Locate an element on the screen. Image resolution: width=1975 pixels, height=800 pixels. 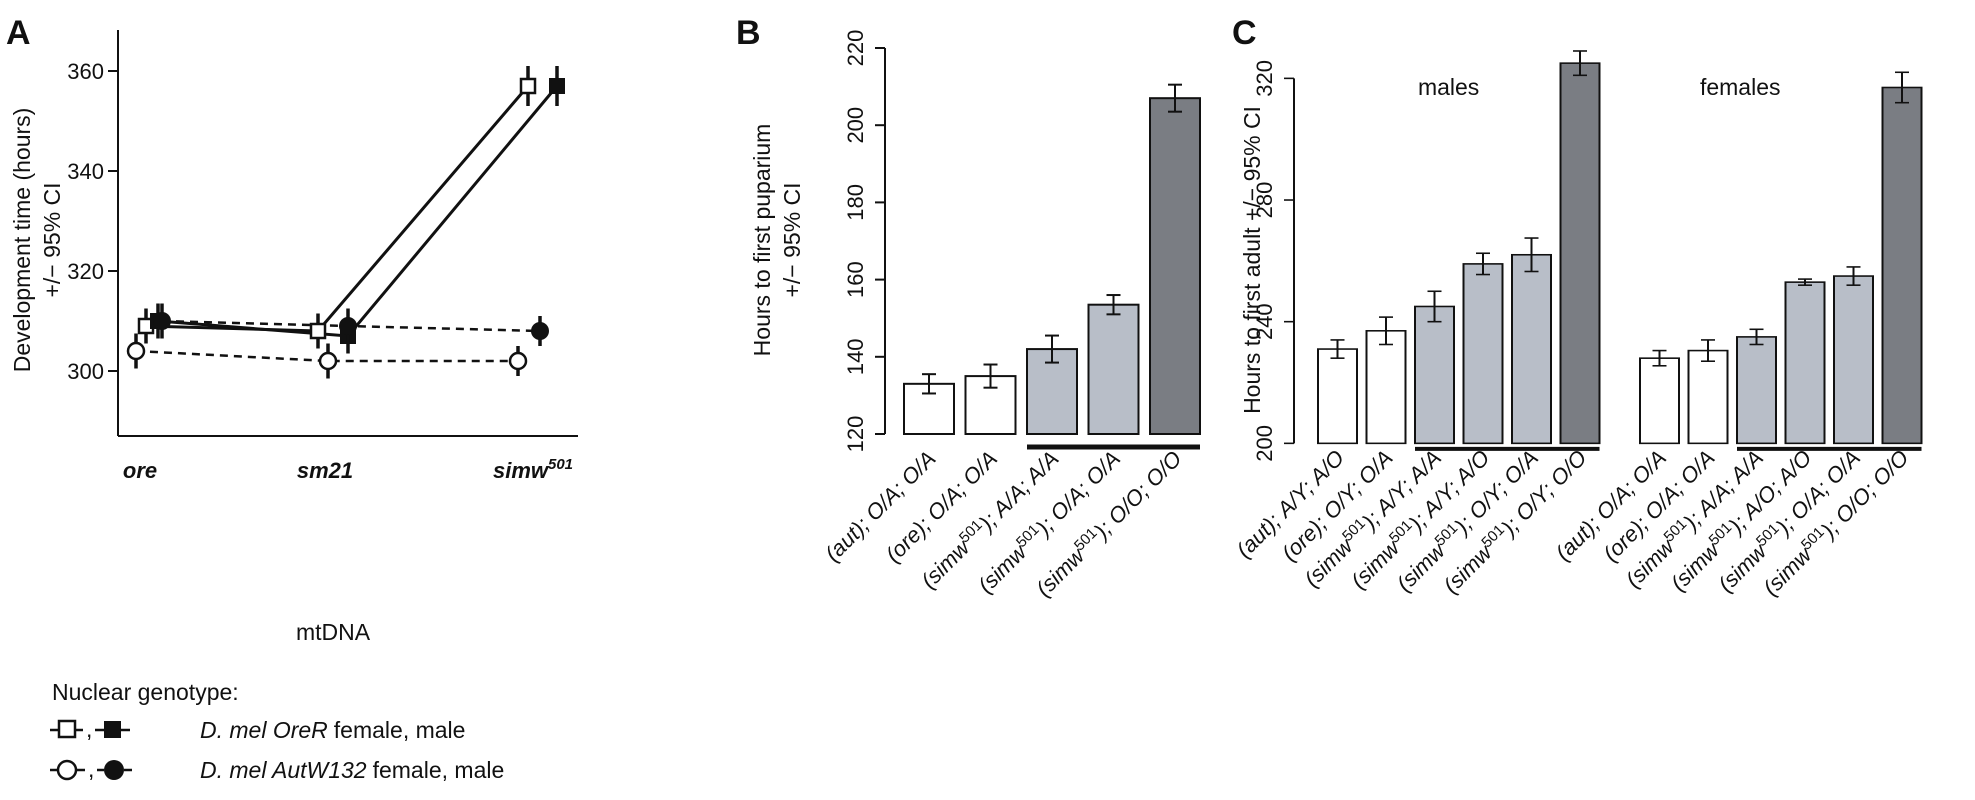
panel-b-y-tick-label: 120 is located at coordinates (855, 434).